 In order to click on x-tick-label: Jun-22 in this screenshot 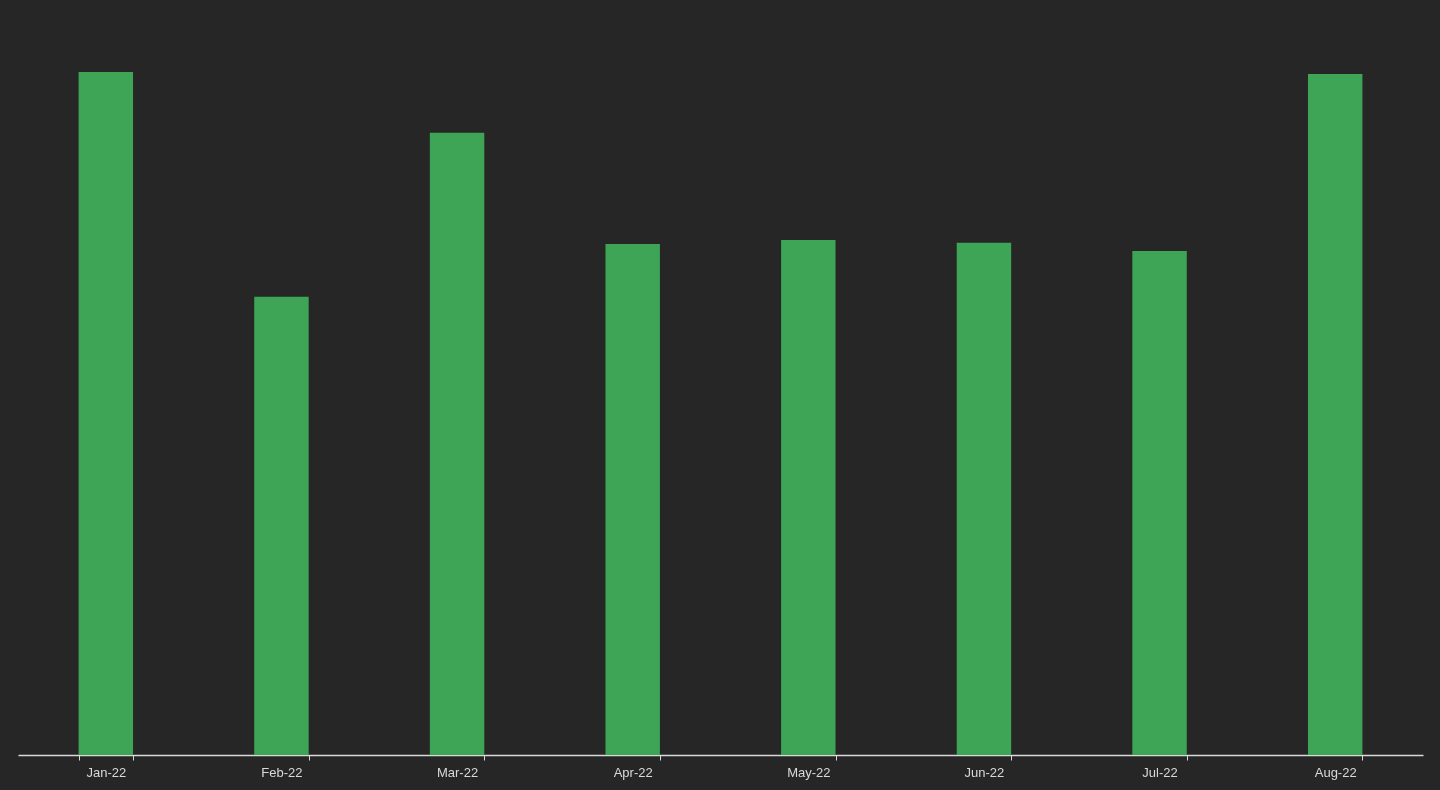, I will do `click(984, 772)`.